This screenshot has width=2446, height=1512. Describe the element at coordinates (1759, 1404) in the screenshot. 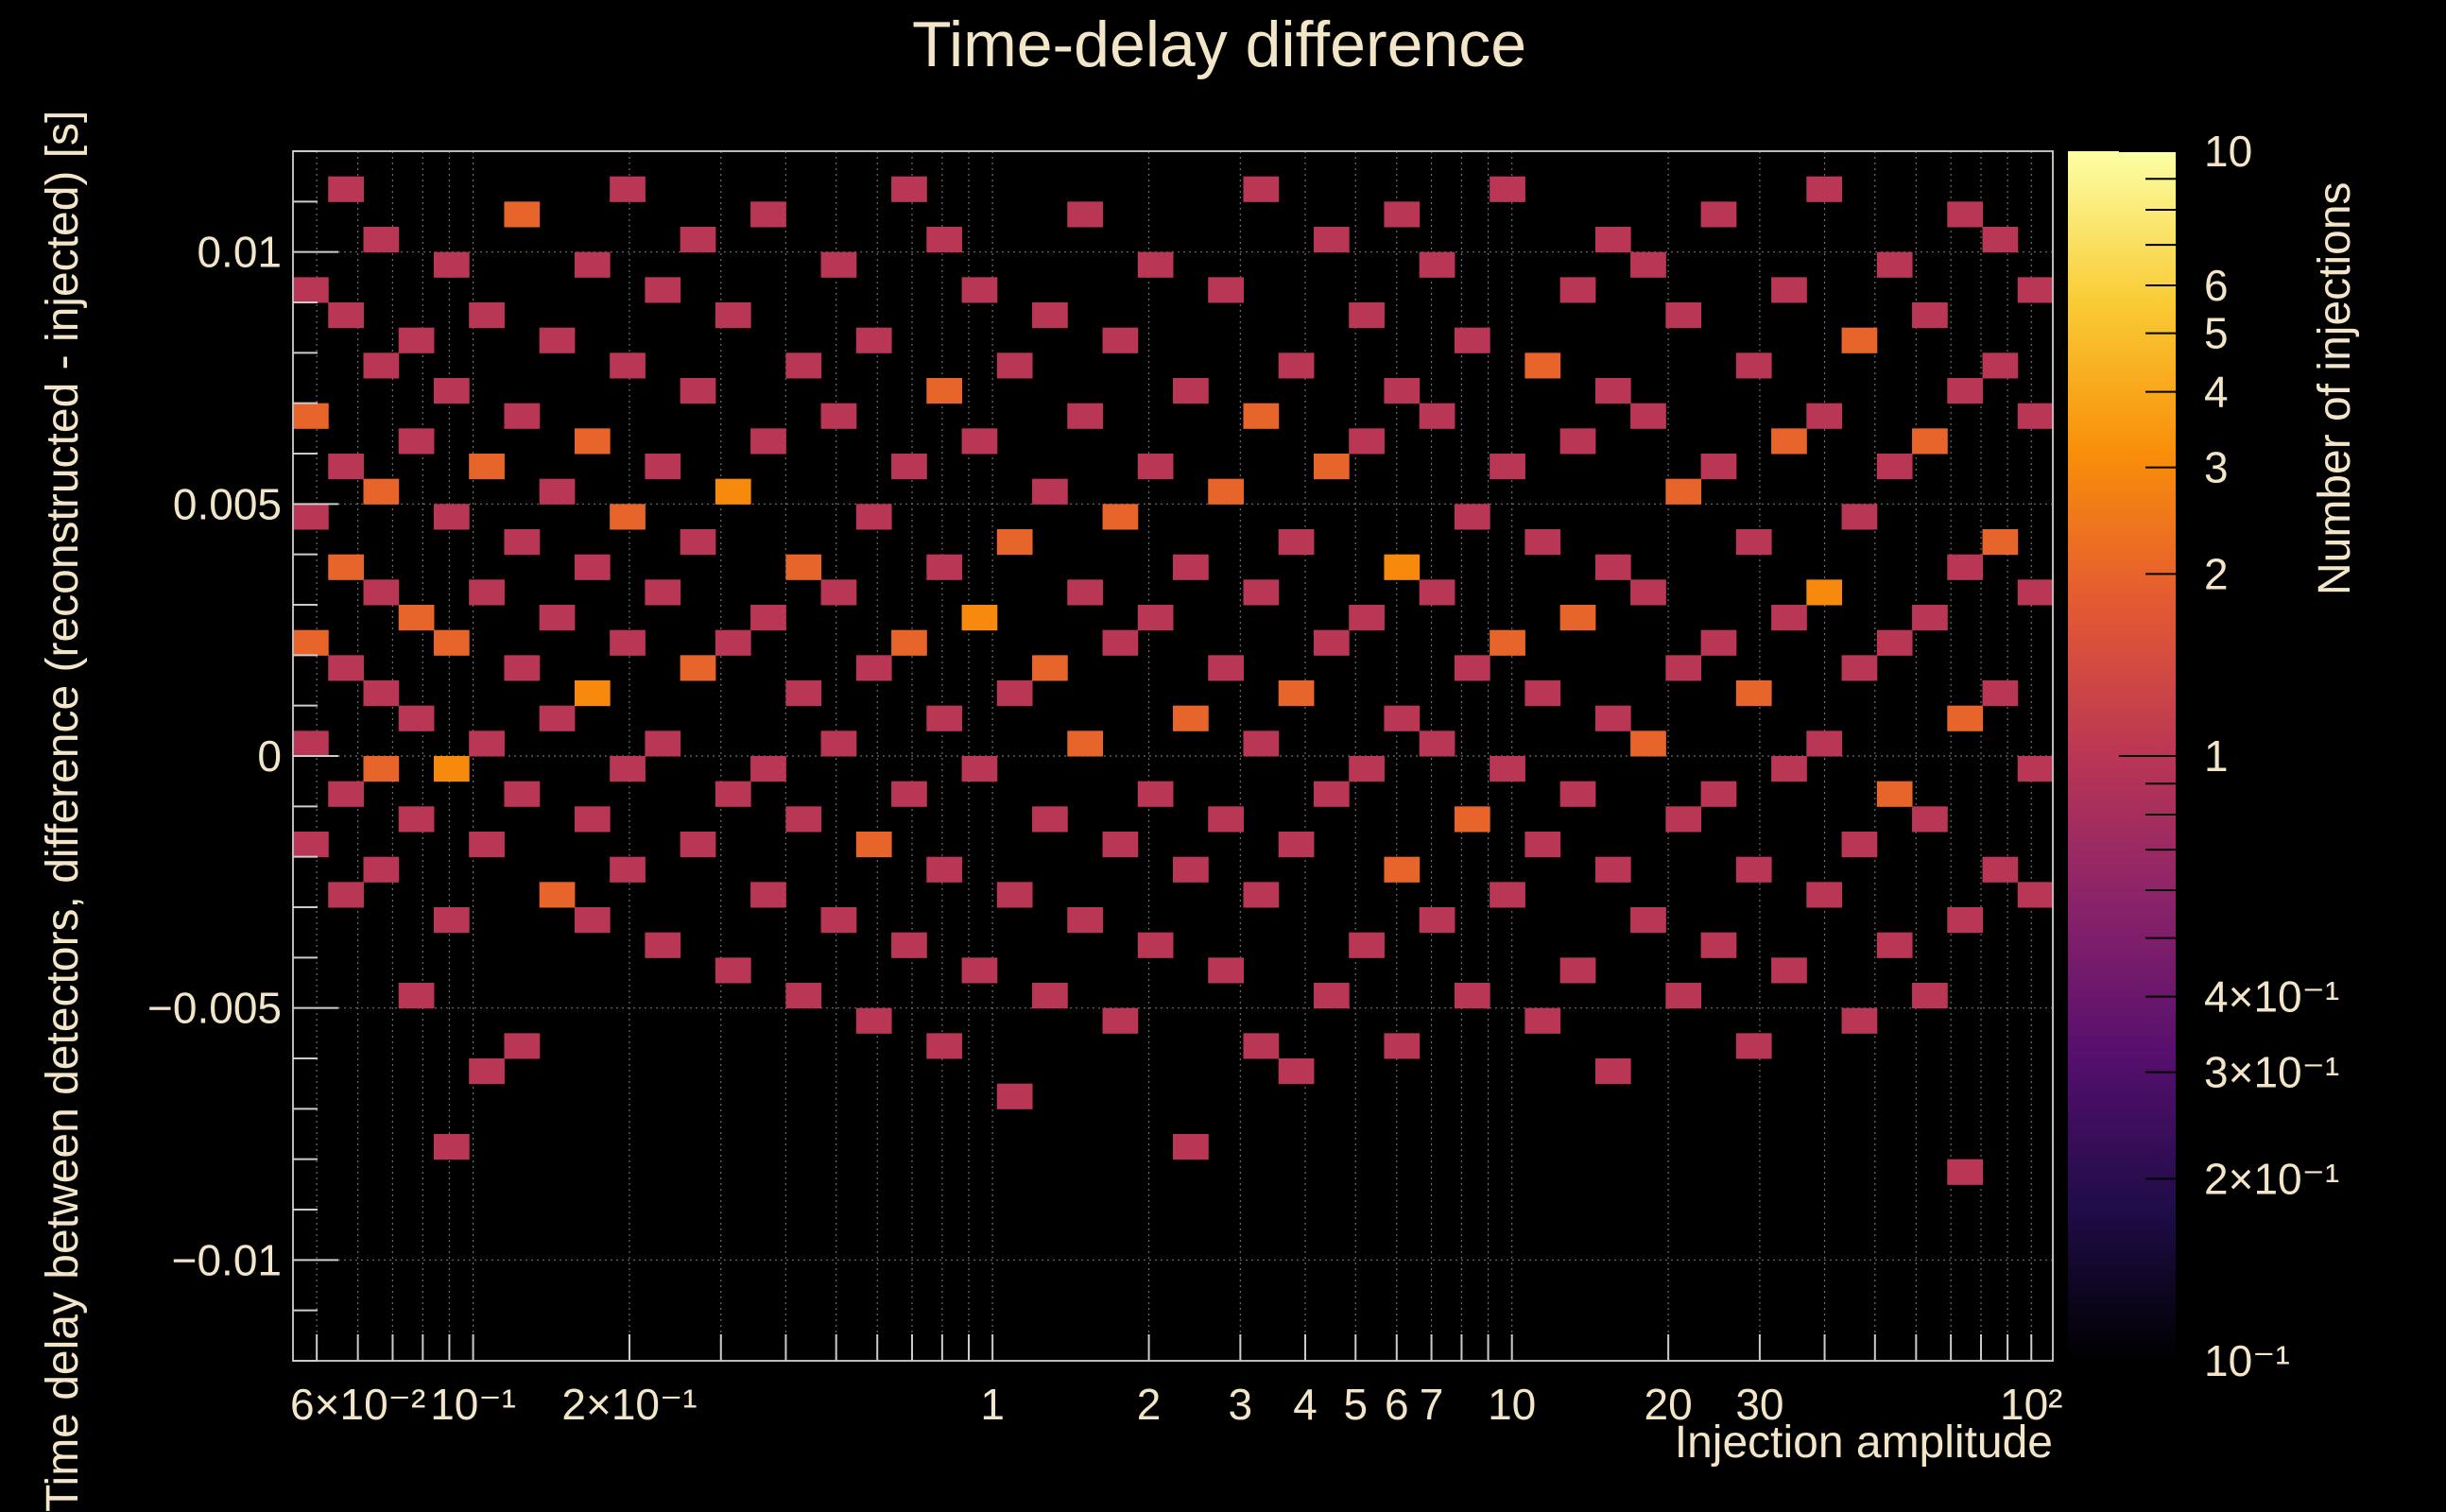

I see `x-tick-label: 30` at that location.